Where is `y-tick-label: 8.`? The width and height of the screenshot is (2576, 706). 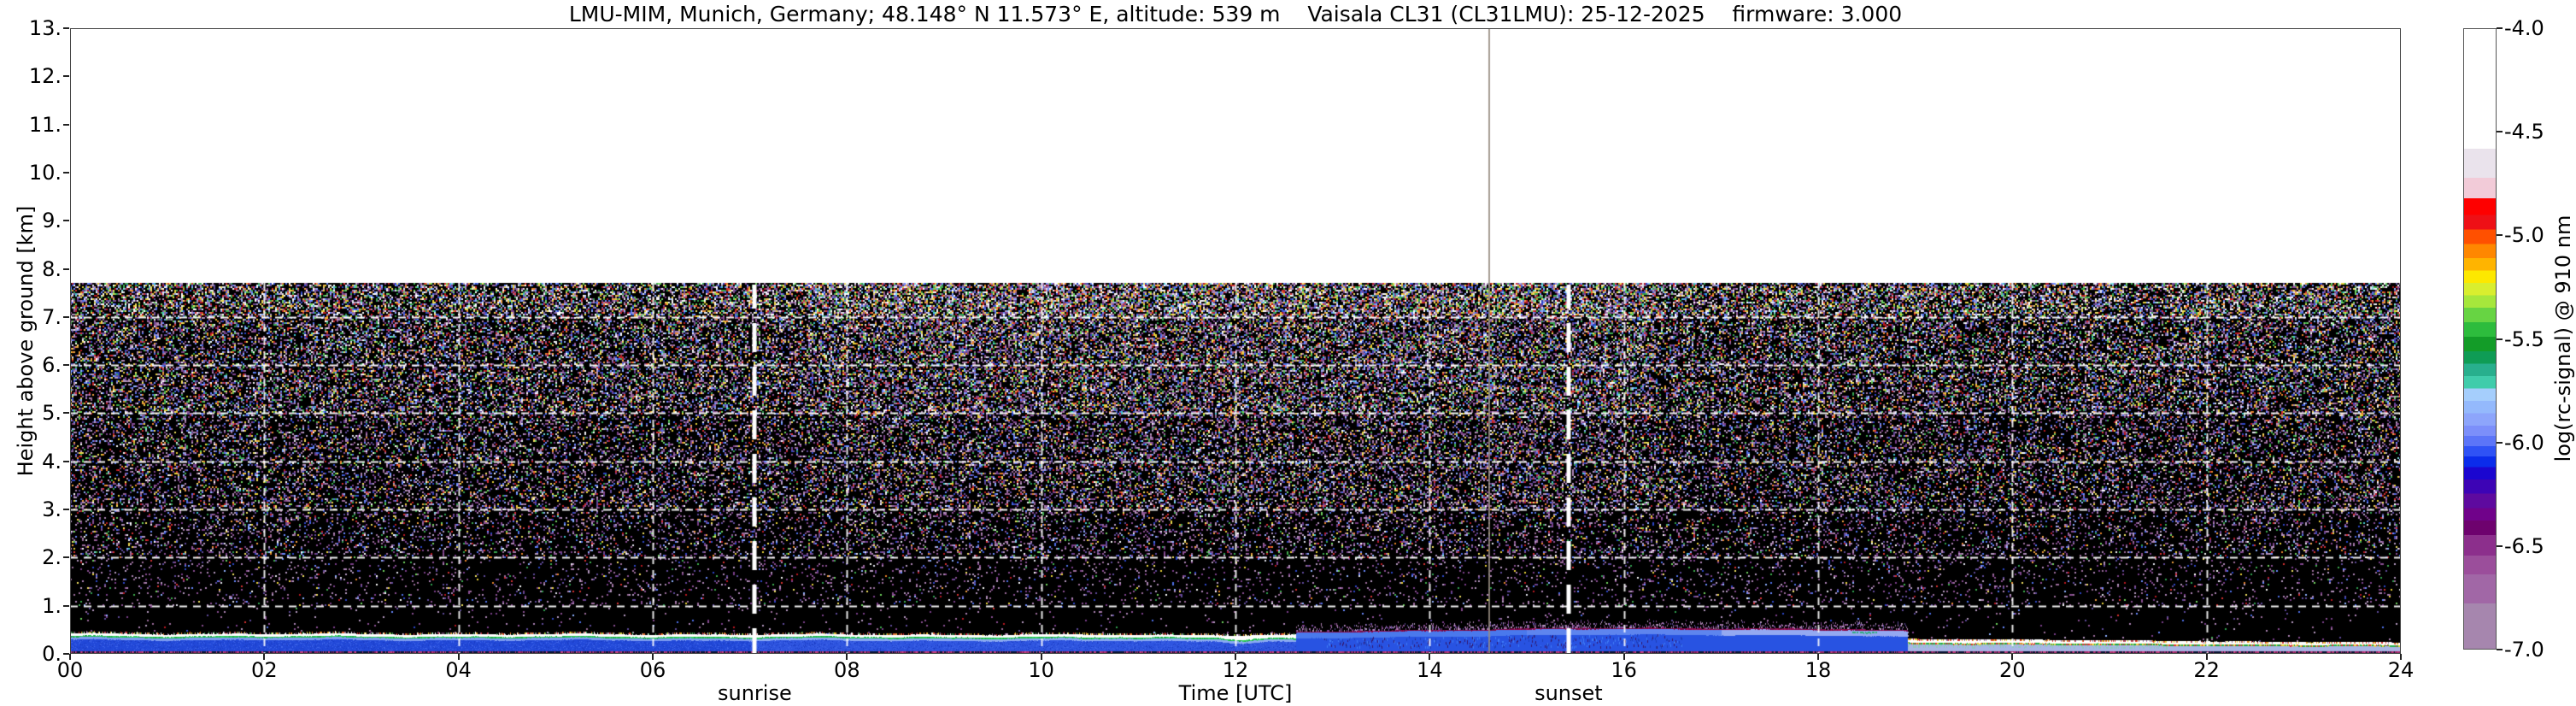 y-tick-label: 8. is located at coordinates (52, 268).